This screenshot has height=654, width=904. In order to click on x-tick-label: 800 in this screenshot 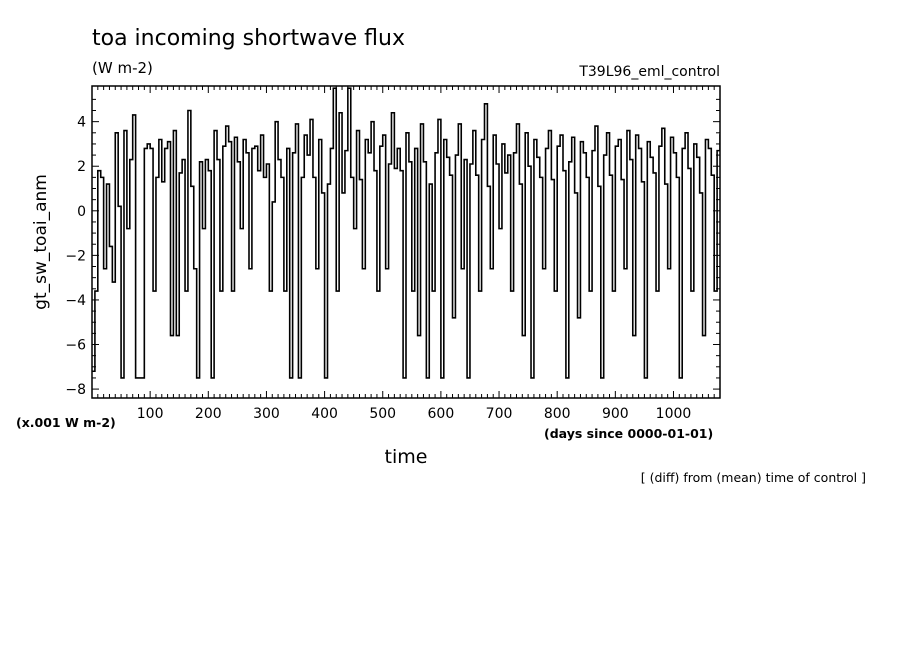, I will do `click(557, 414)`.